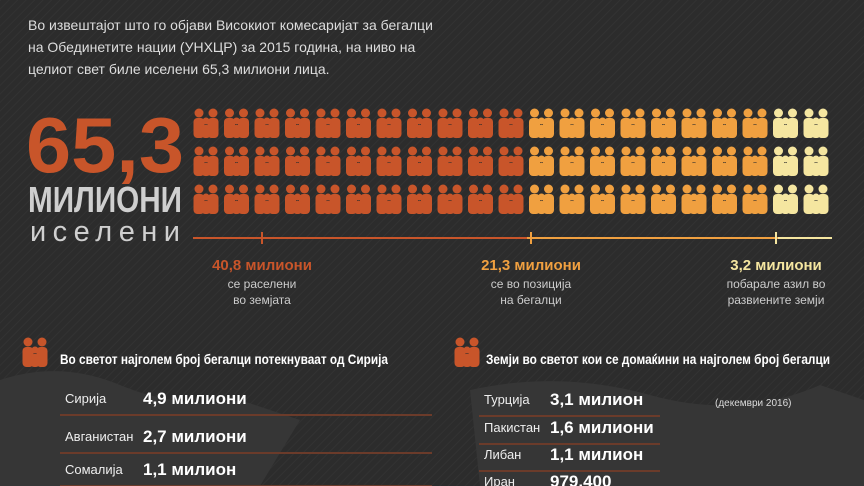 This screenshot has width=864, height=486. Describe the element at coordinates (776, 300) in the screenshot. I see `group-description: развиените земји` at that location.